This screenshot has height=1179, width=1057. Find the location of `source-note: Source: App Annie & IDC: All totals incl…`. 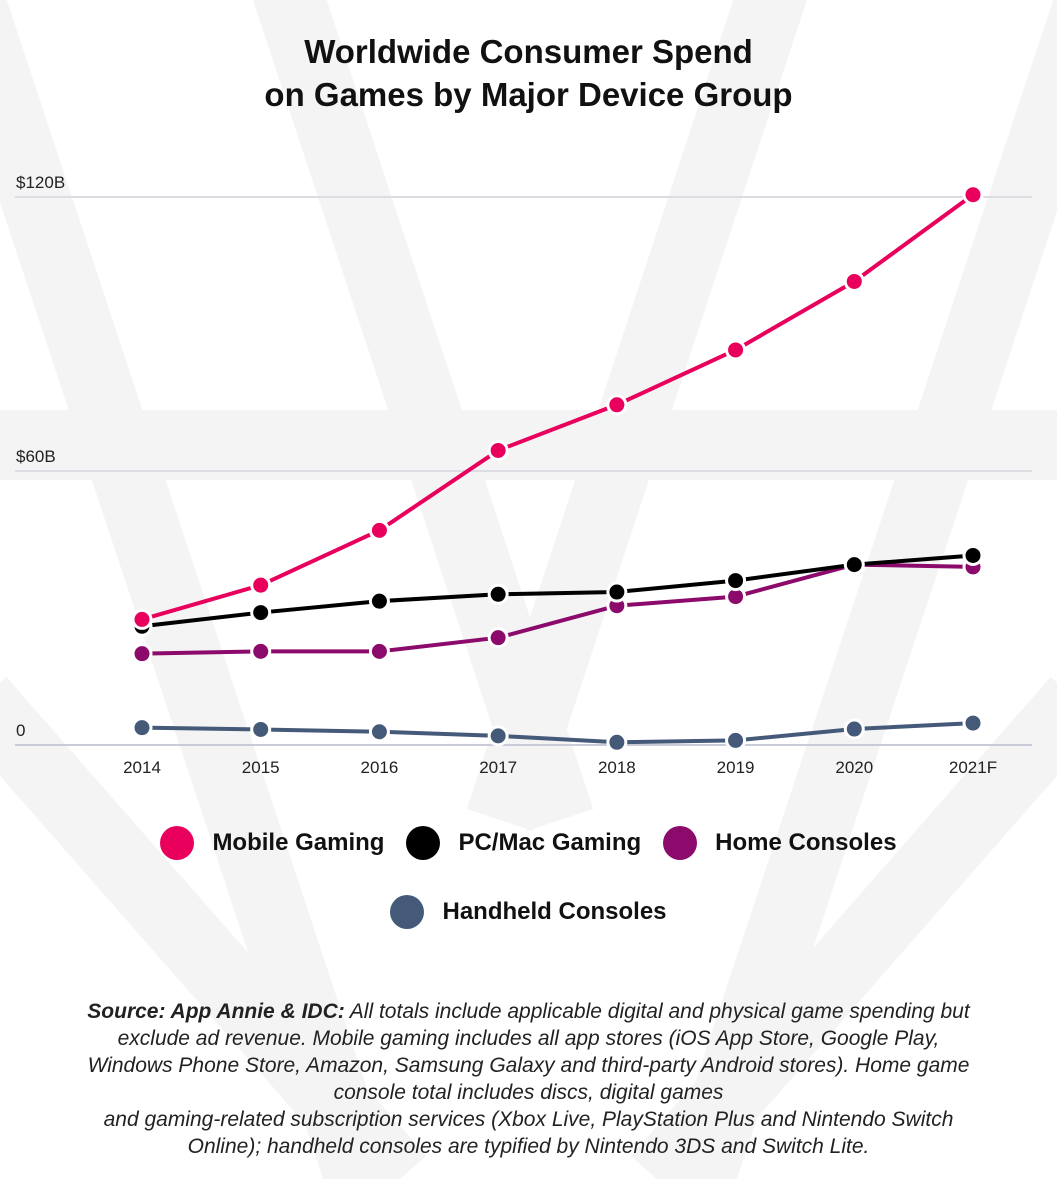

source-note: Source: App Annie & IDC: All totals incl… is located at coordinates (528, 1079).